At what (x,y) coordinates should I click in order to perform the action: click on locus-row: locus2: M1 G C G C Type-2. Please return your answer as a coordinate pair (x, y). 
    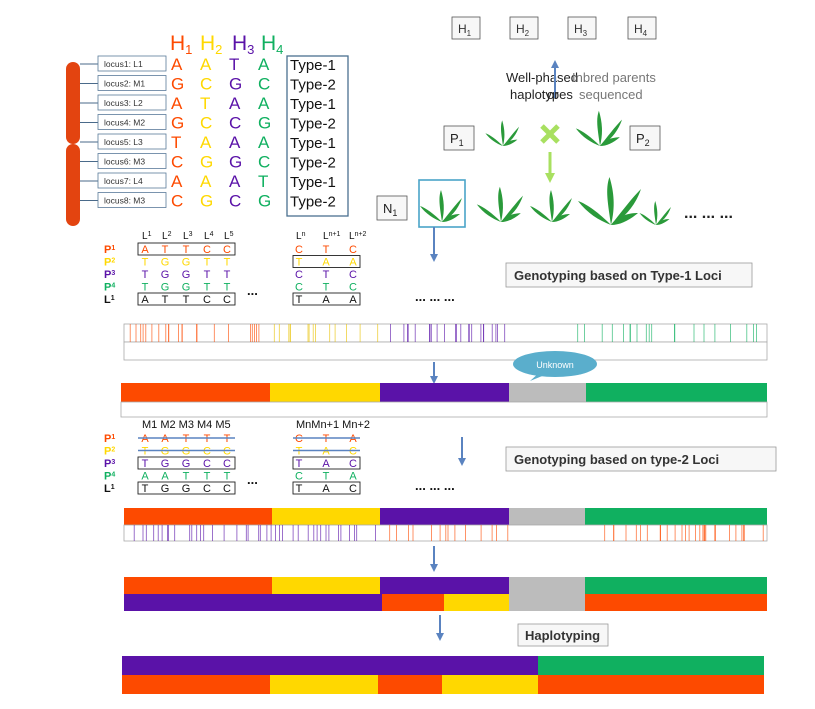
    Looking at the image, I should click on (208, 84).